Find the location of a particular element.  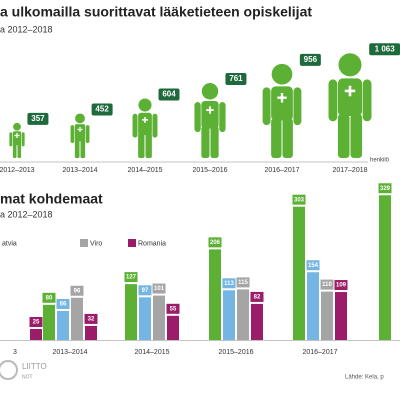

x-tick-label: 3 is located at coordinates (15, 352).